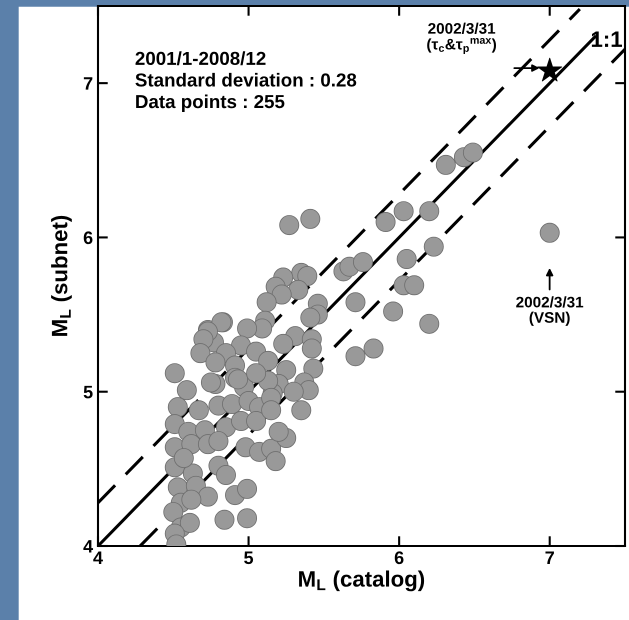 The width and height of the screenshot is (629, 620). I want to click on x-tick-label: 6, so click(399, 557).